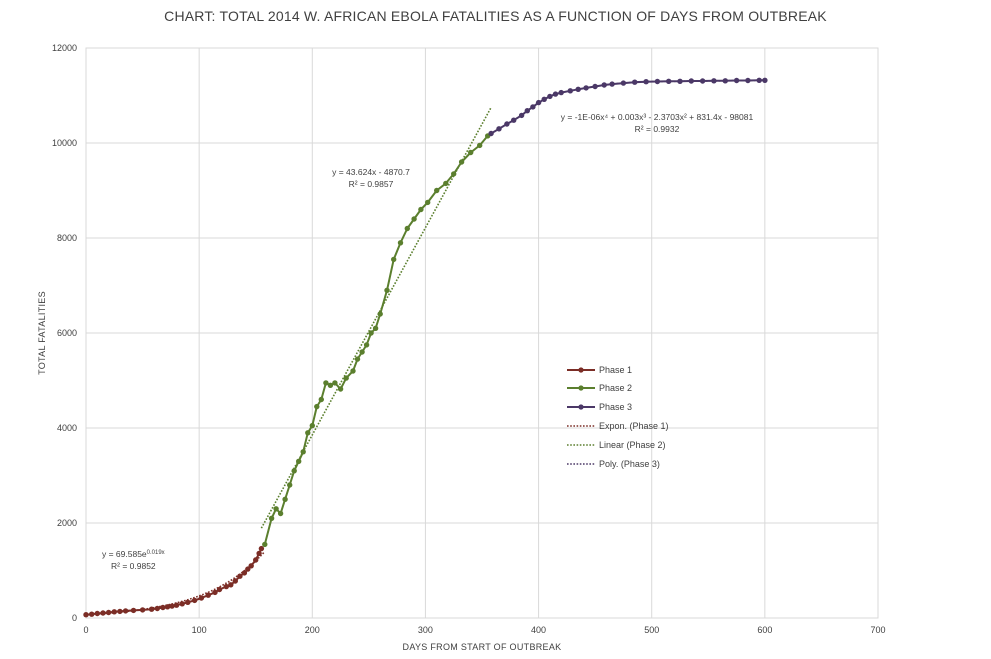 Image resolution: width=991 pixels, height=659 pixels. Describe the element at coordinates (156, 553) in the screenshot. I see `expon-equation-exponent: 0.019x` at that location.